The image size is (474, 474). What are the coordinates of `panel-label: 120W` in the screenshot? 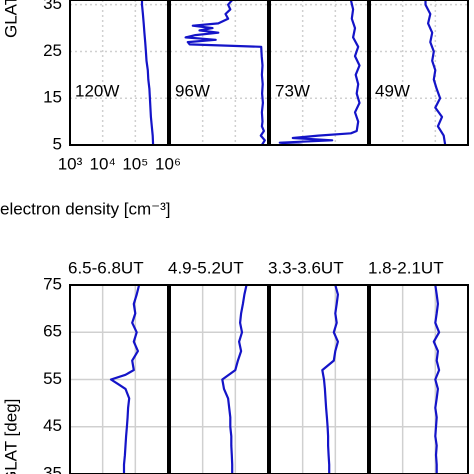 It's located at (97, 90).